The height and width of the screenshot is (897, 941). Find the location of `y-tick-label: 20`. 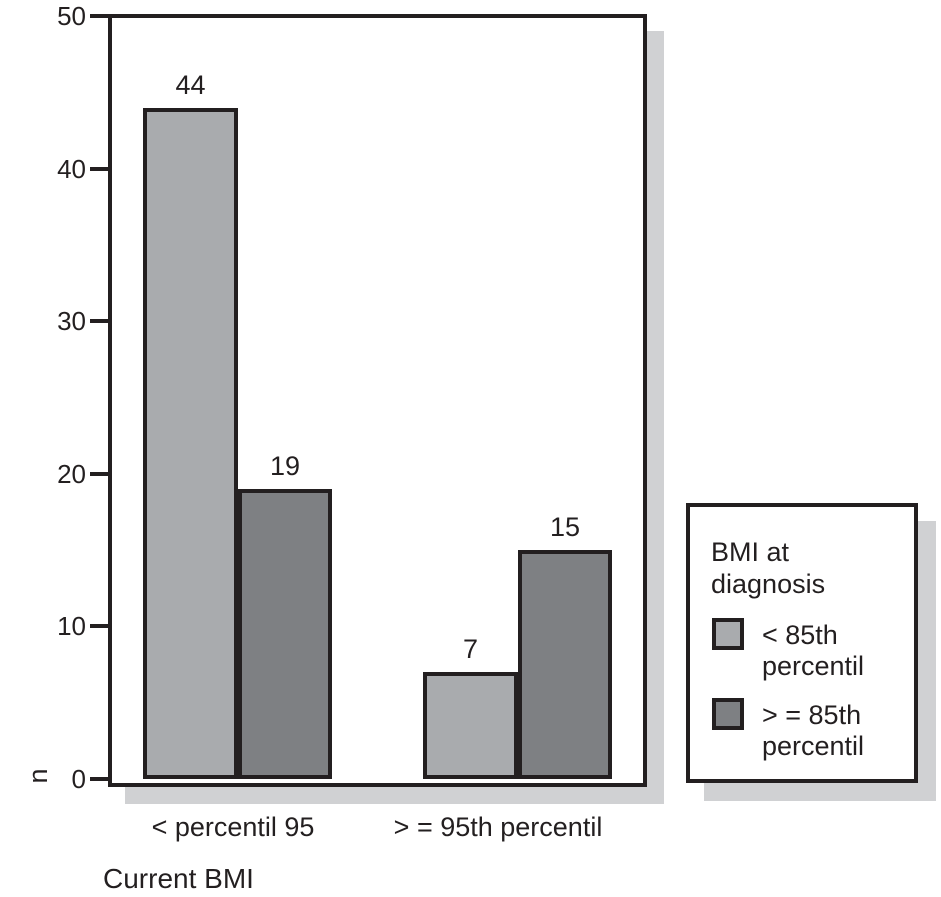

y-tick-label: 20 is located at coordinates (71, 474).